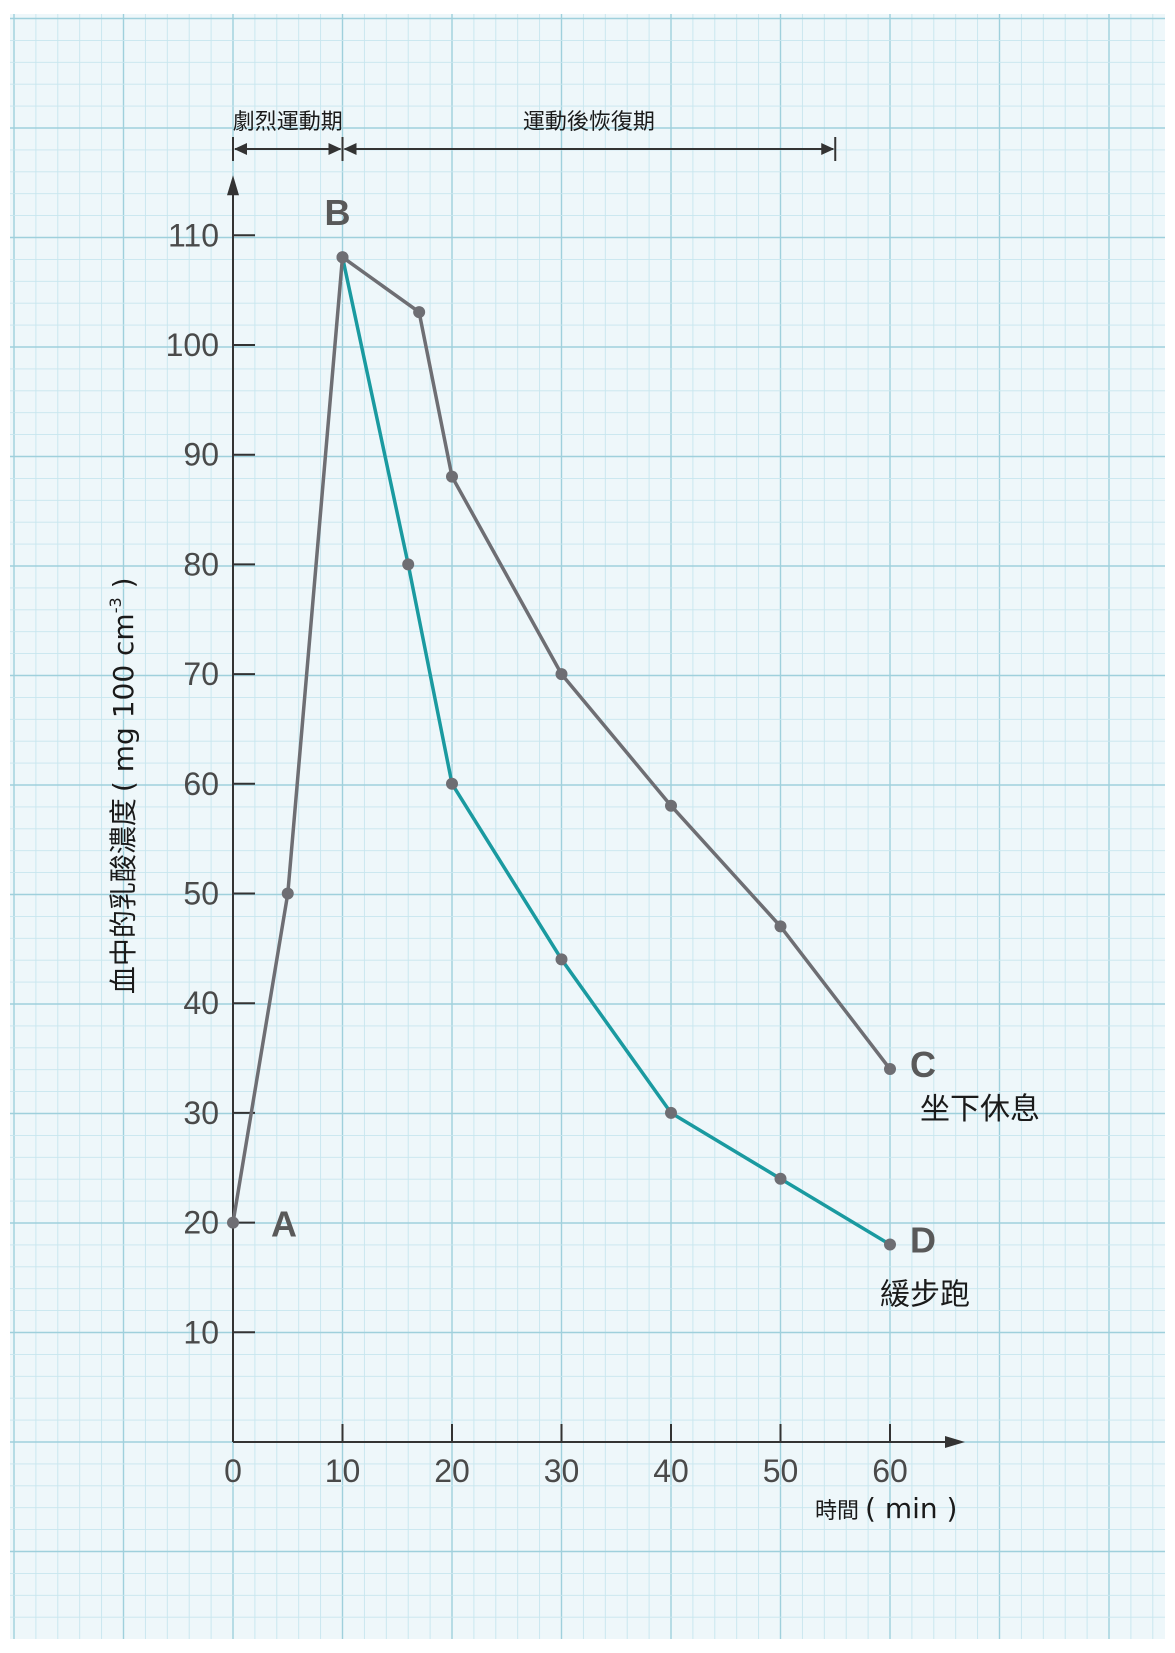 This screenshot has height=1653, width=1175. What do you see at coordinates (781, 1471) in the screenshot?
I see `x-tick-label: 50` at bounding box center [781, 1471].